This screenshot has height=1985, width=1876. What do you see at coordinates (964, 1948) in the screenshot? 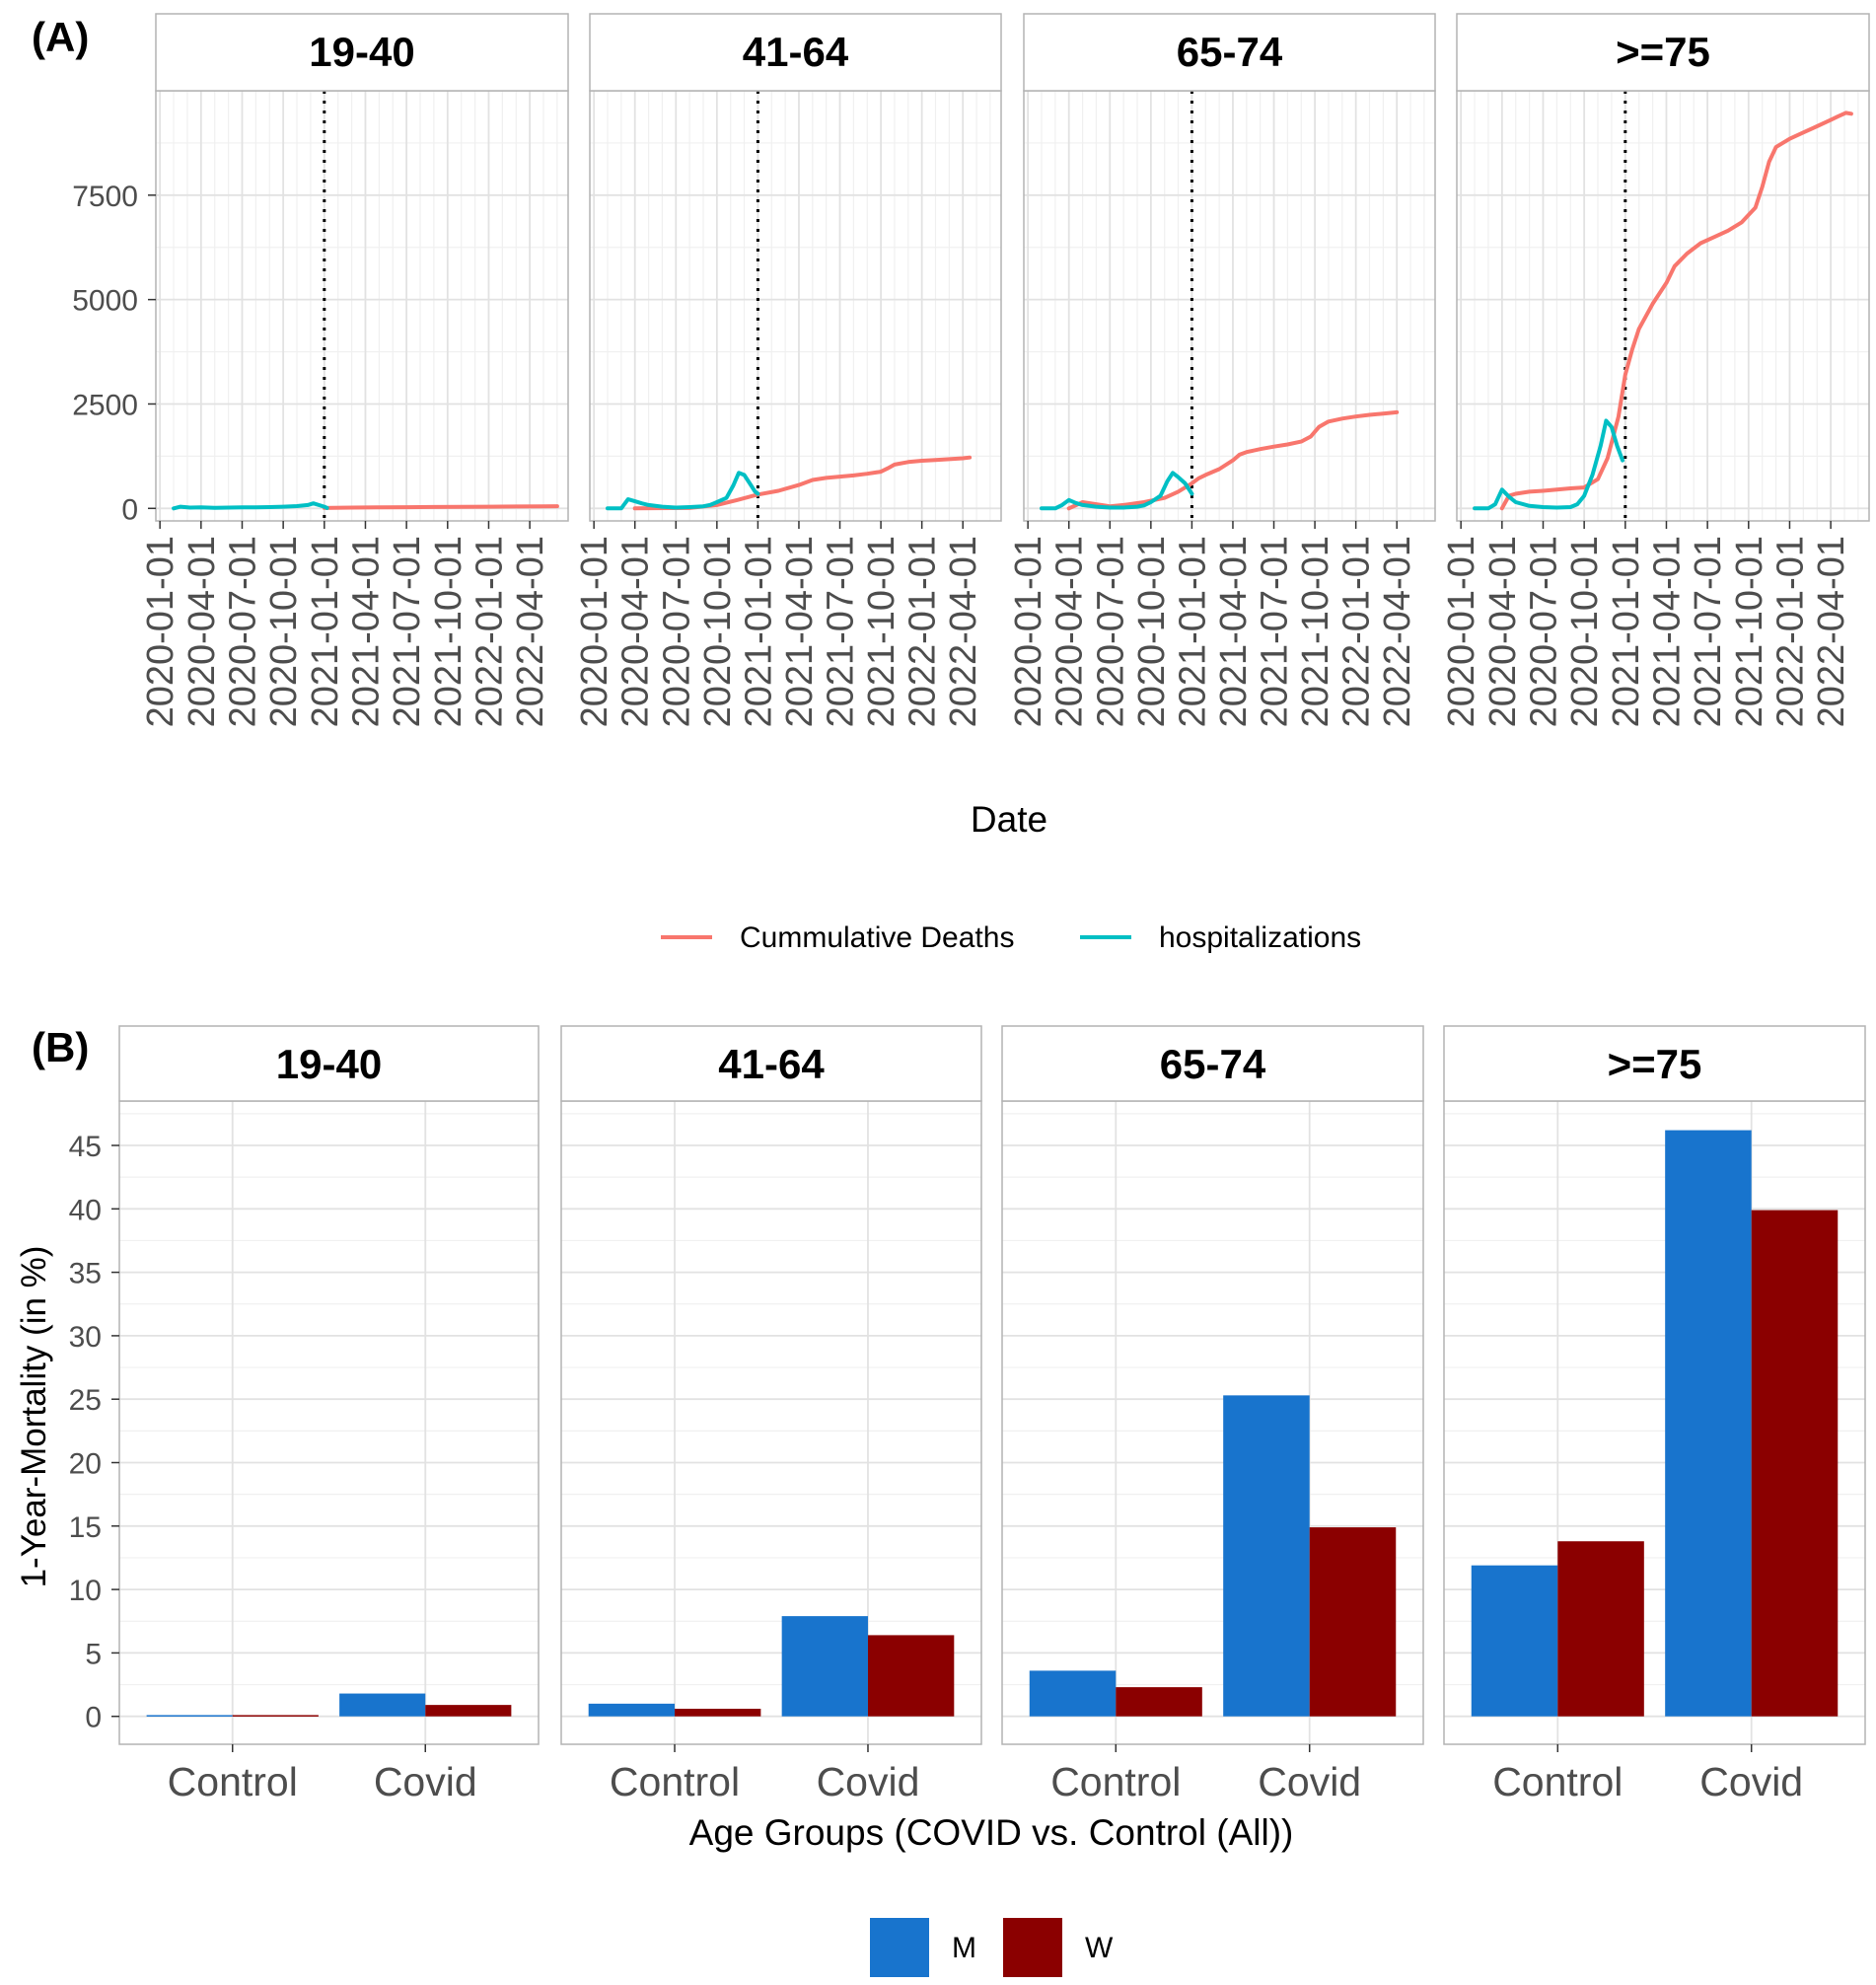
I see `legend-label-m: M` at bounding box center [964, 1948].